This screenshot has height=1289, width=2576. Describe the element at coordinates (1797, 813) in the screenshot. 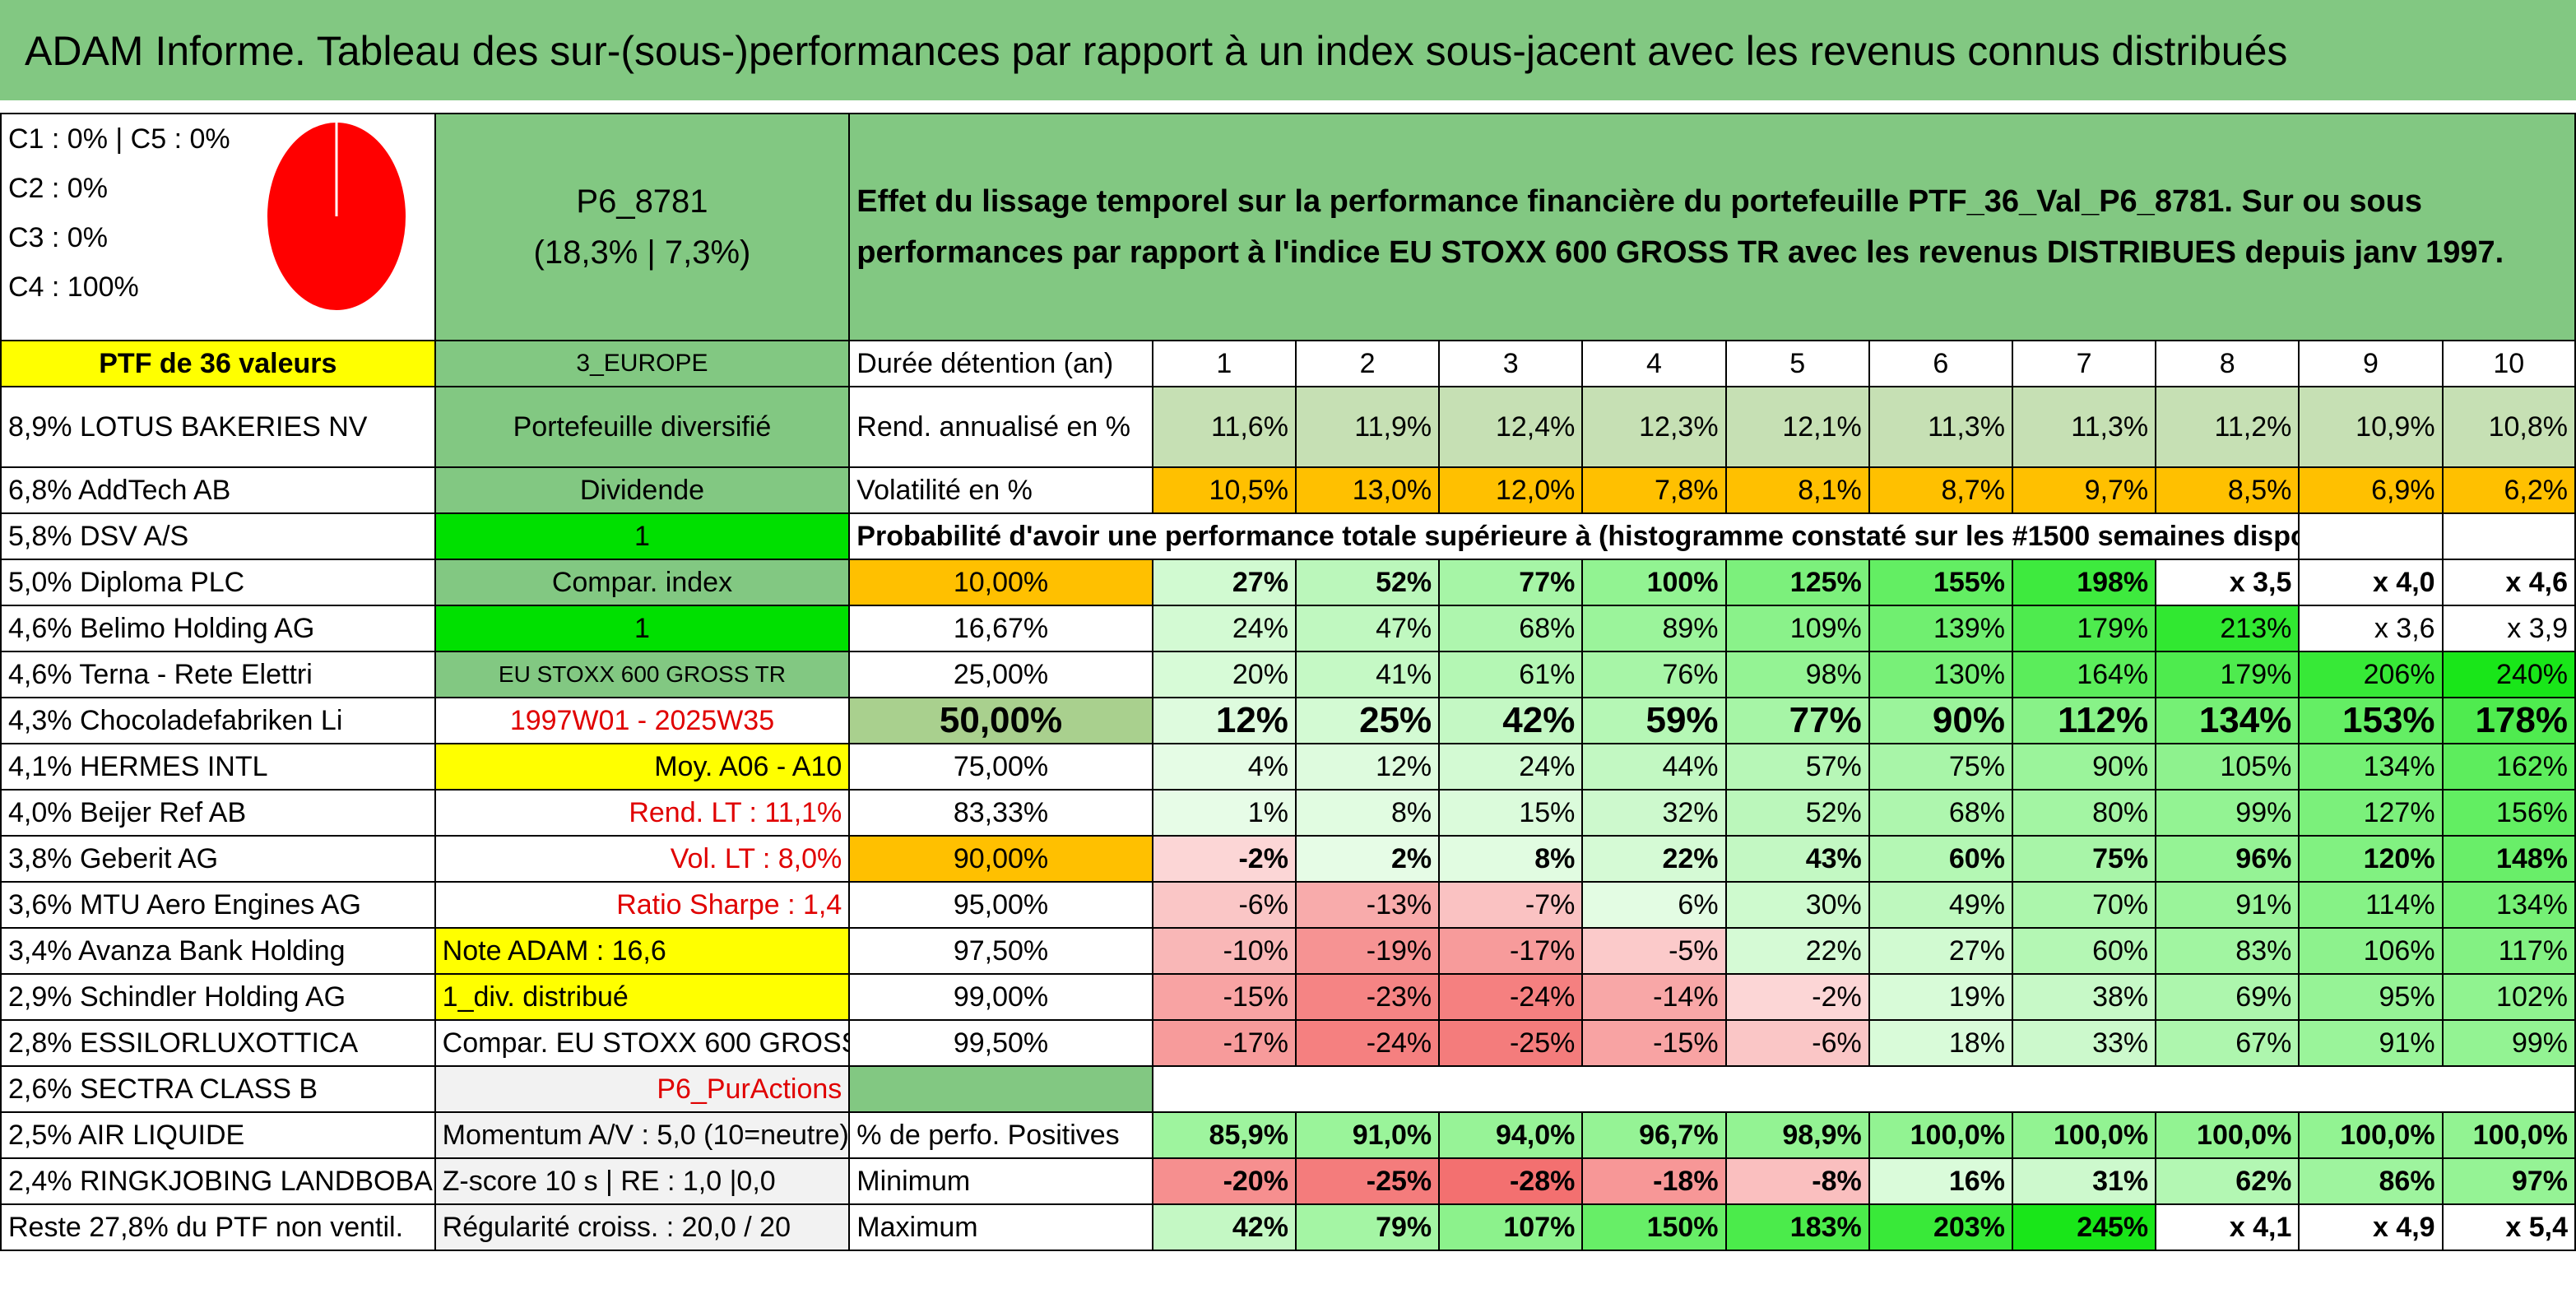

I see `percentile-value: 52%` at that location.